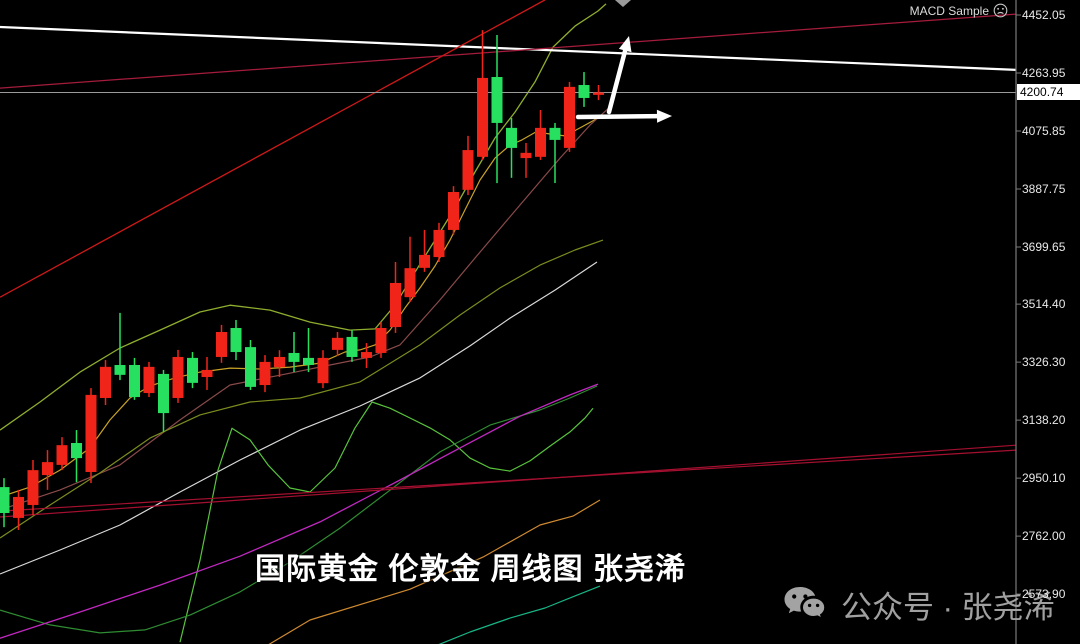 This screenshot has height=644, width=1080. I want to click on axis-label: 4452.05, so click(1044, 15).